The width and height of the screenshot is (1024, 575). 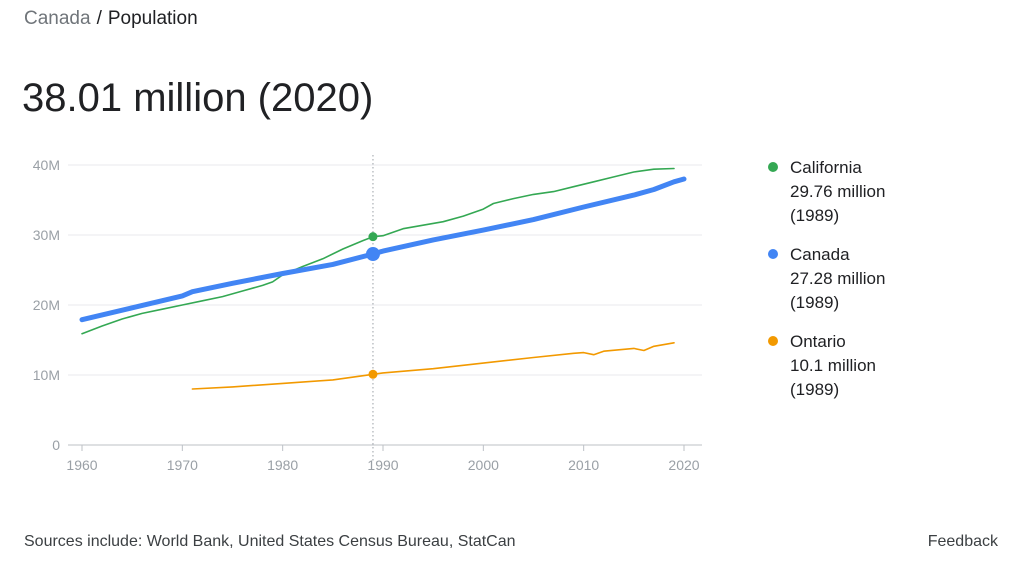 What do you see at coordinates (838, 278) in the screenshot?
I see `legend-value: 27.28 million` at bounding box center [838, 278].